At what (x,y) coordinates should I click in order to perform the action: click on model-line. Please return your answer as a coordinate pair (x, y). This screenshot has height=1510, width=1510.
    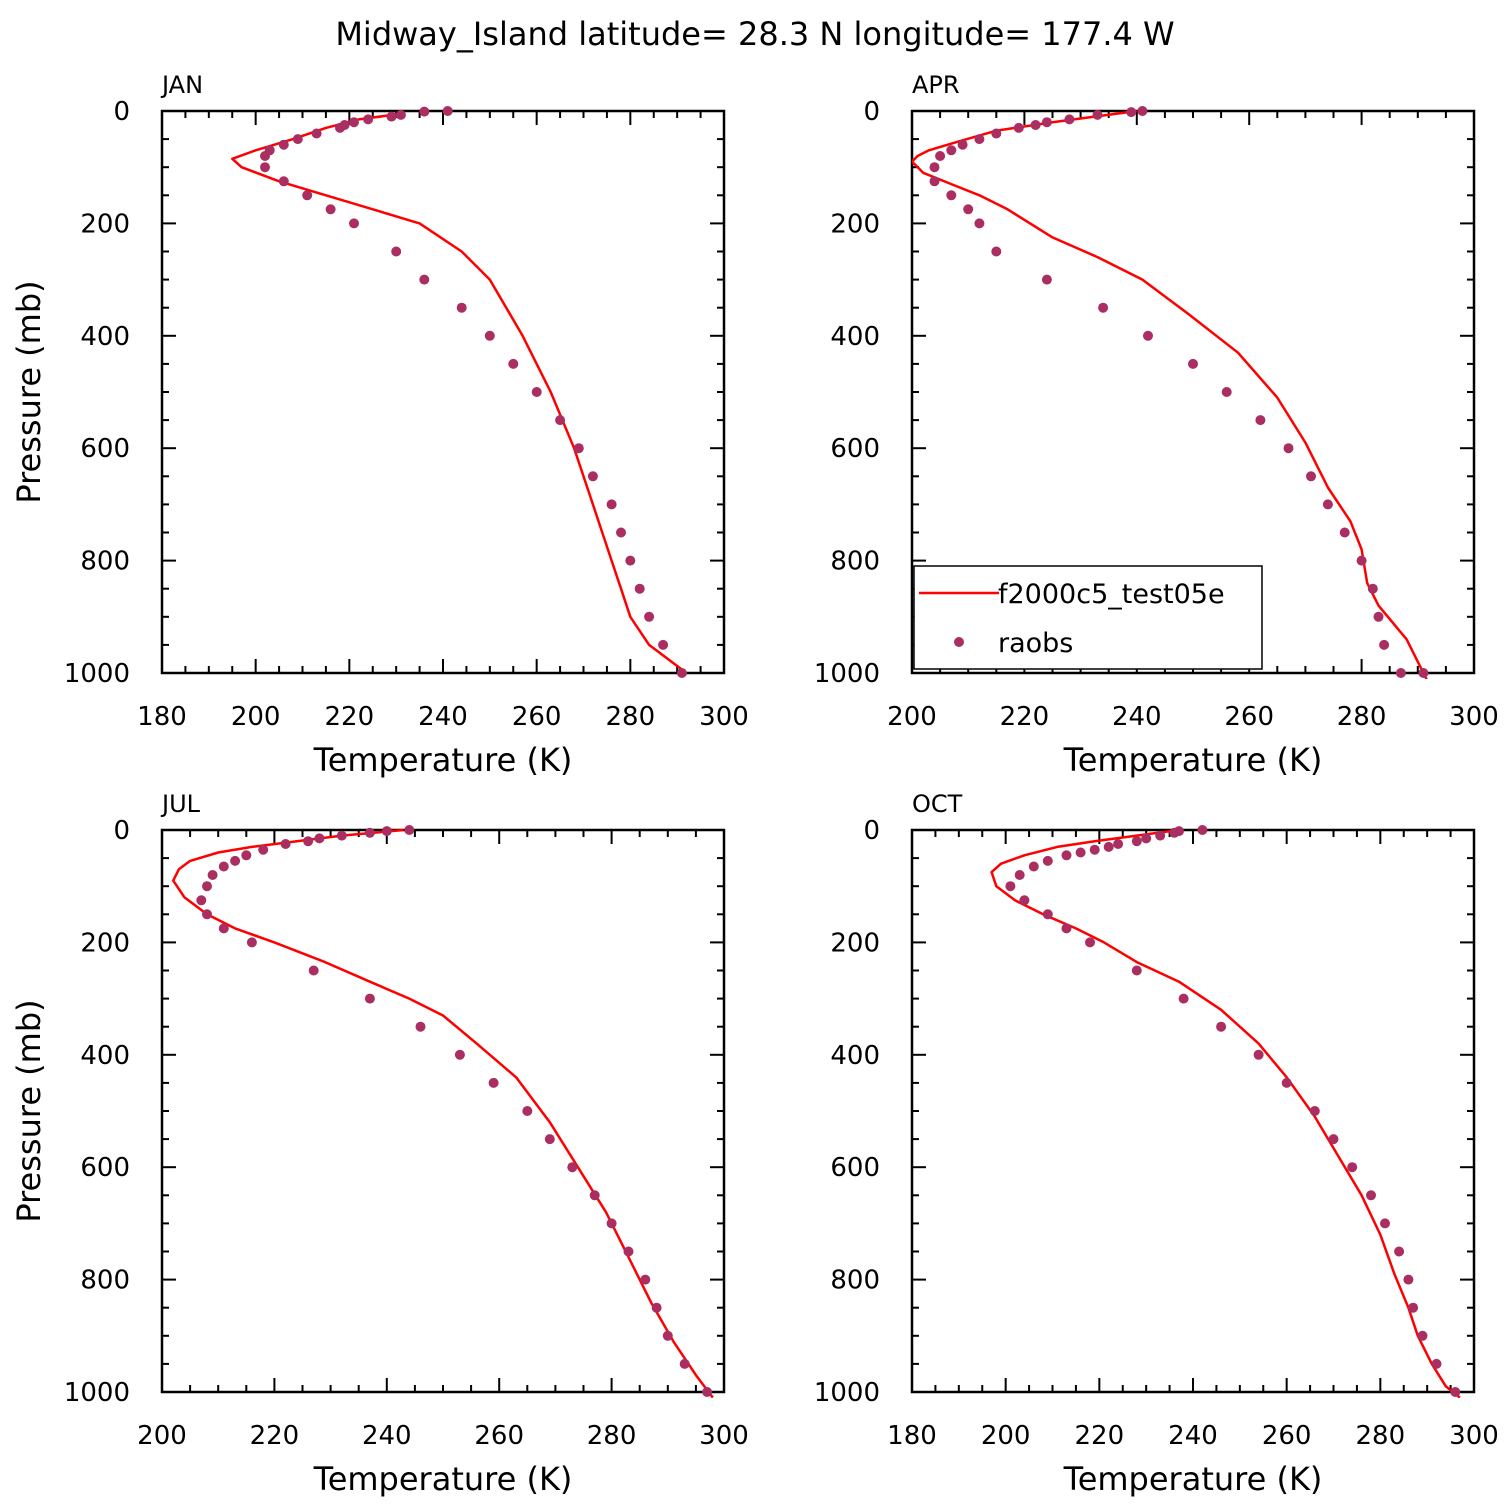
    Looking at the image, I should click on (459, 393).